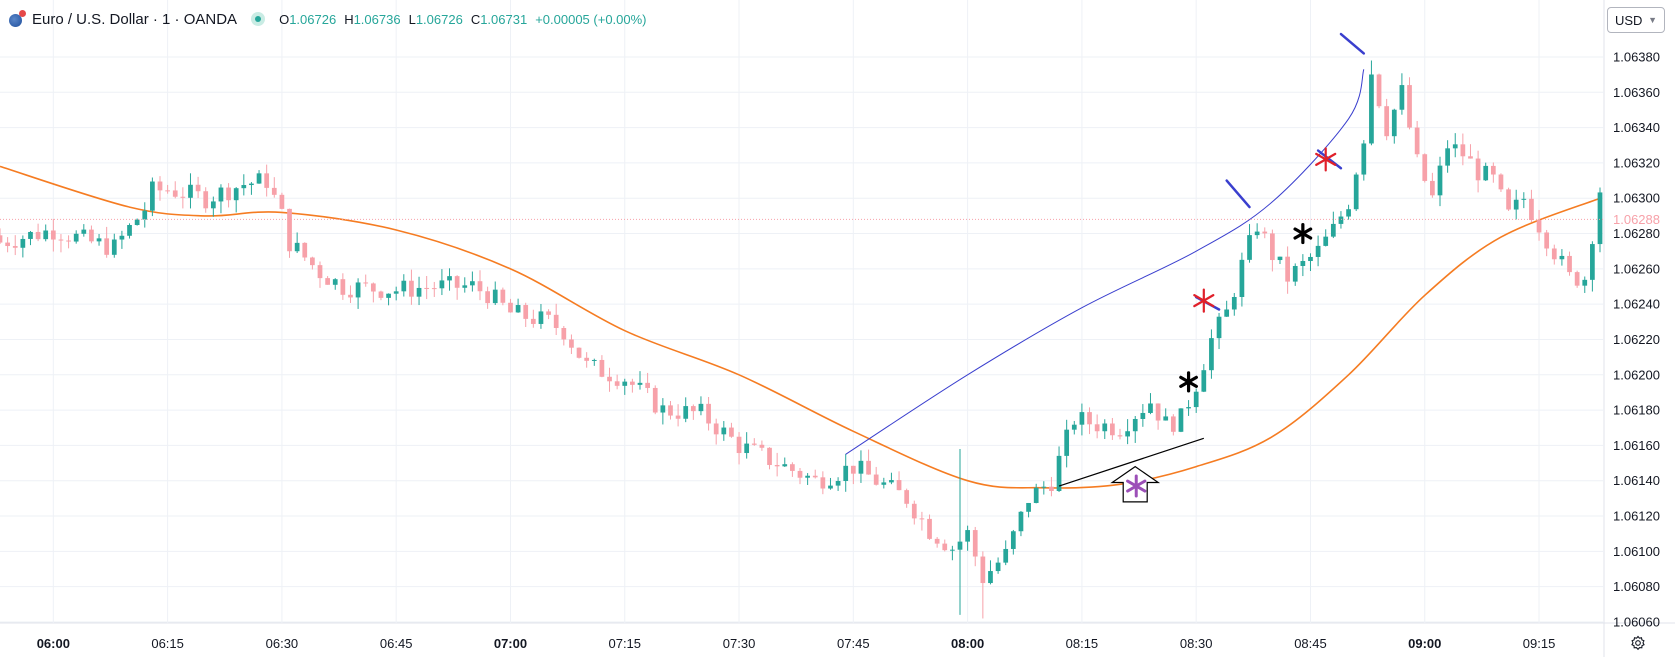  I want to click on price-tick-label: 1.06260, so click(1636, 268).